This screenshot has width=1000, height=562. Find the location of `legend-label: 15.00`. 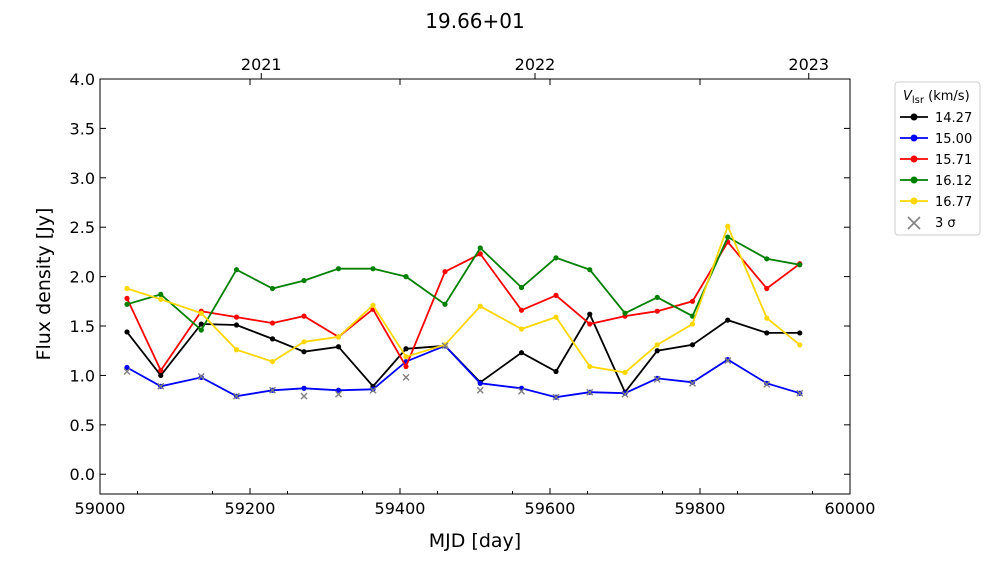

legend-label: 15.00 is located at coordinates (953, 139).